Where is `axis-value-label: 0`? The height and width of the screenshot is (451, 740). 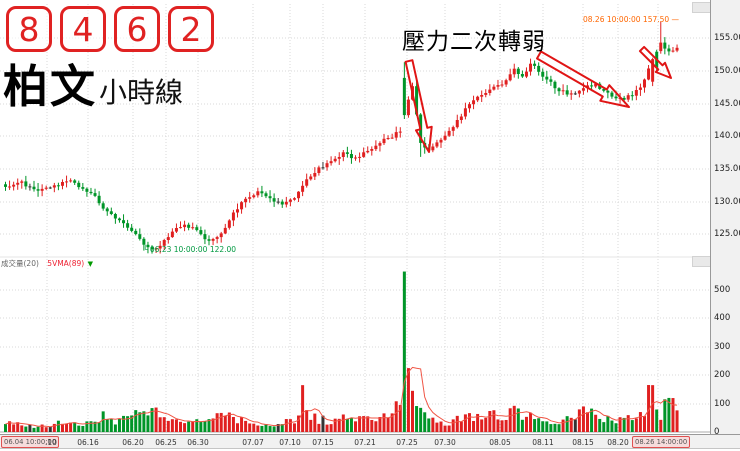 axis-value-label: 0 is located at coordinates (717, 432).